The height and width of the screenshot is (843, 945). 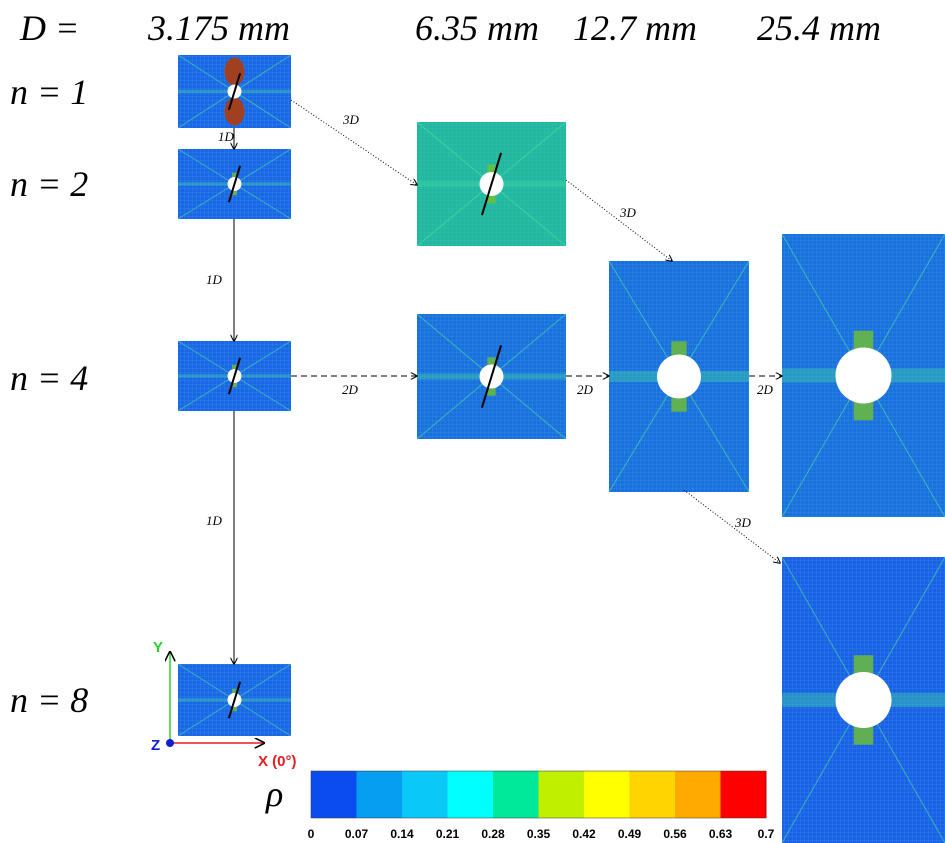 I want to click on colorbar-tick: 0.63, so click(x=721, y=834).